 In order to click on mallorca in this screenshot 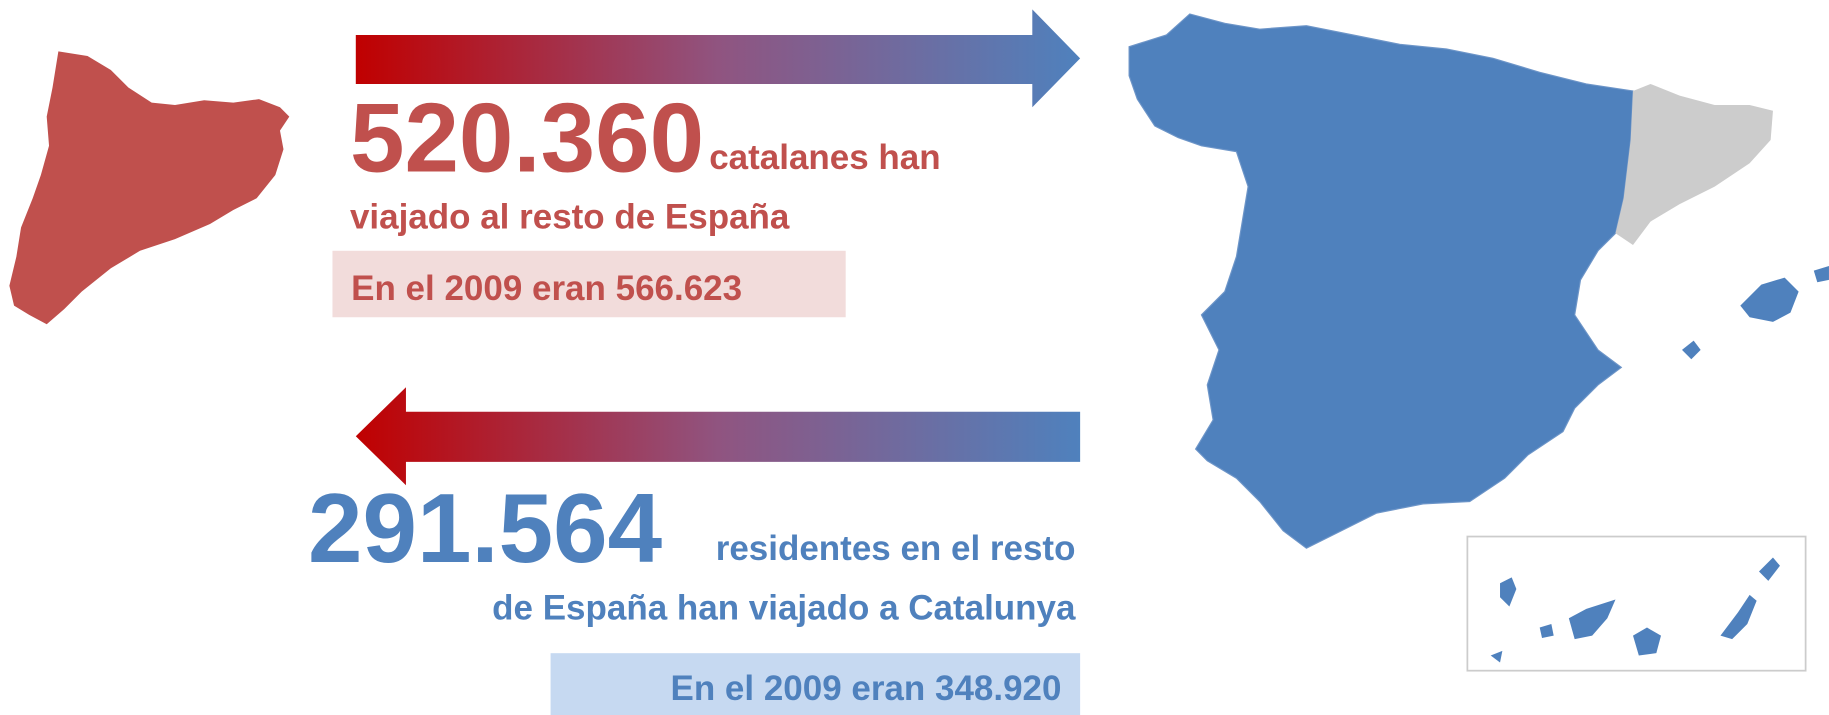, I will do `click(1769, 299)`.